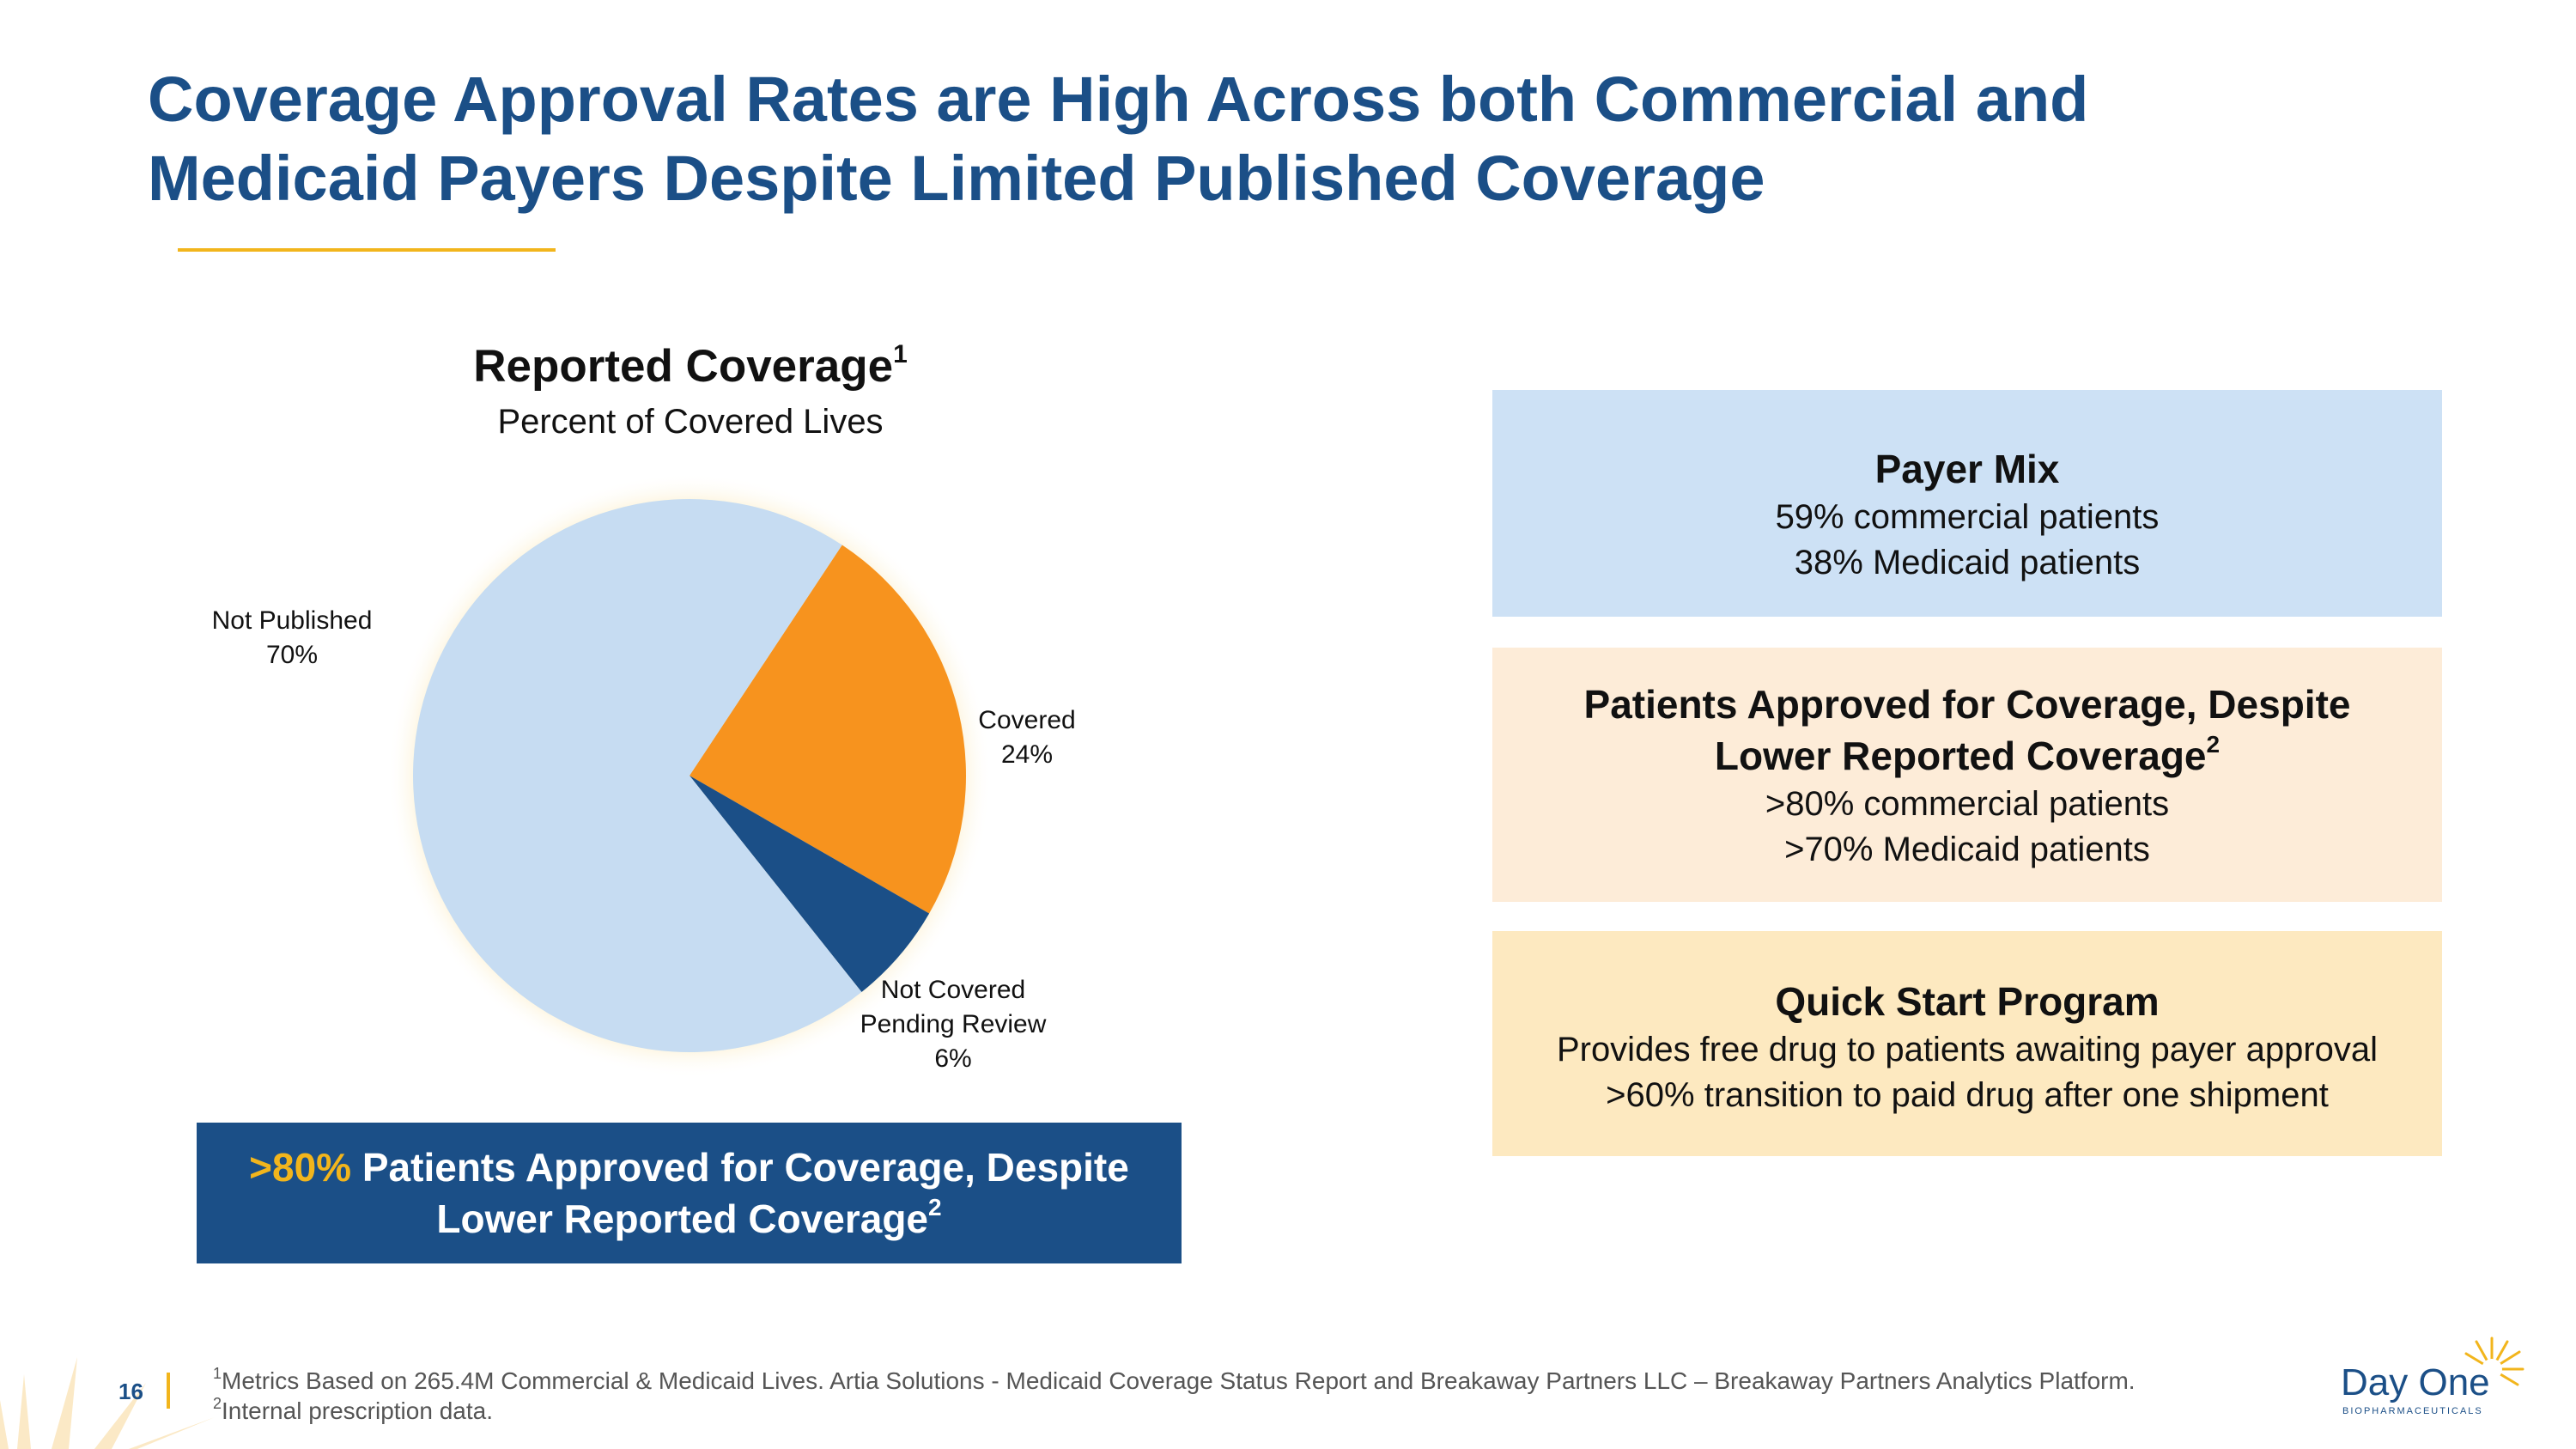 Image resolution: width=2576 pixels, height=1449 pixels. What do you see at coordinates (2494, 1361) in the screenshot?
I see `sun-logo-icon` at bounding box center [2494, 1361].